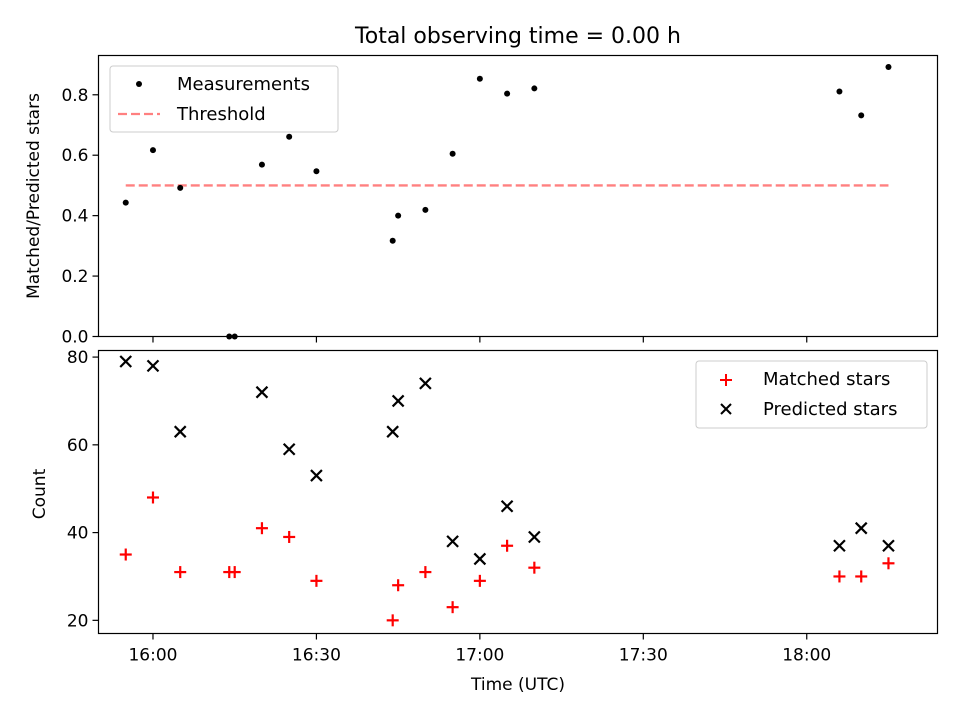 Image resolution: width=960 pixels, height=720 pixels. I want to click on legend-predicted-marker, so click(726, 409).